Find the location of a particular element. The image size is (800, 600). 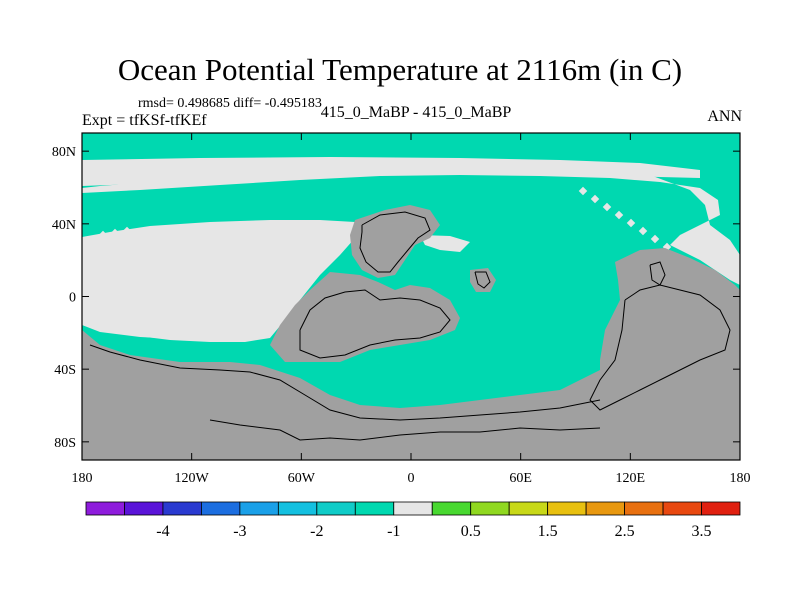

case-label: 415_0_MaBP - 415_0_MaBP is located at coordinates (416, 112).